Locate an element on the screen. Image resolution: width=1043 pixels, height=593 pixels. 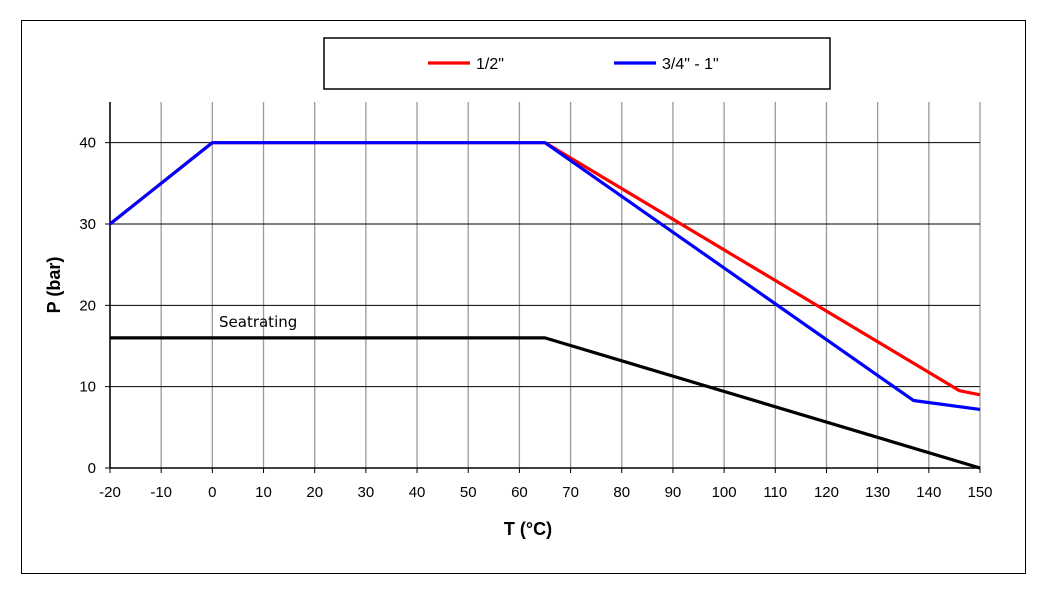
x-tick-label: 40 is located at coordinates (417, 492).